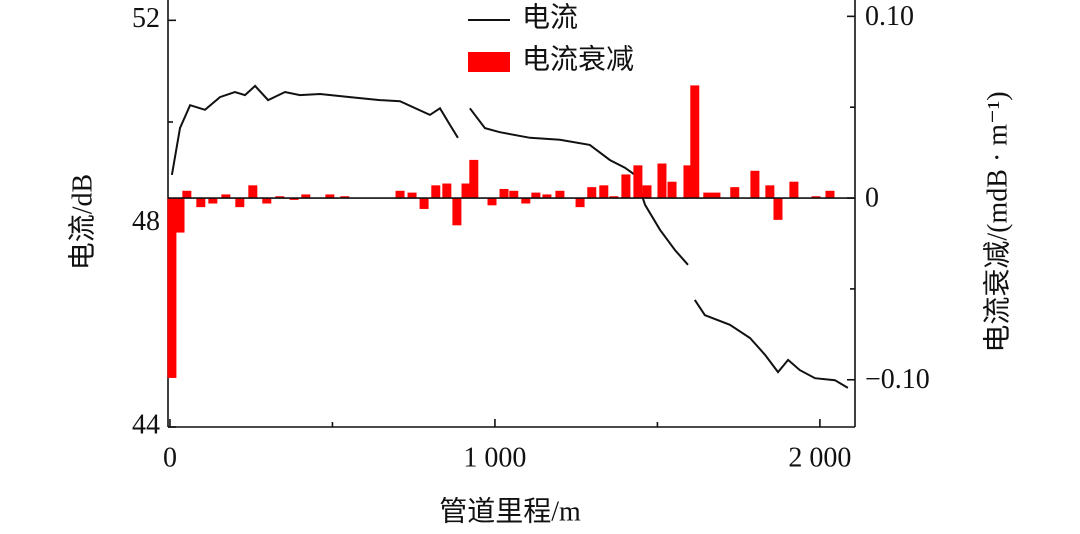 The image size is (1080, 534). I want to click on y-tick-label: 52, so click(146, 18).